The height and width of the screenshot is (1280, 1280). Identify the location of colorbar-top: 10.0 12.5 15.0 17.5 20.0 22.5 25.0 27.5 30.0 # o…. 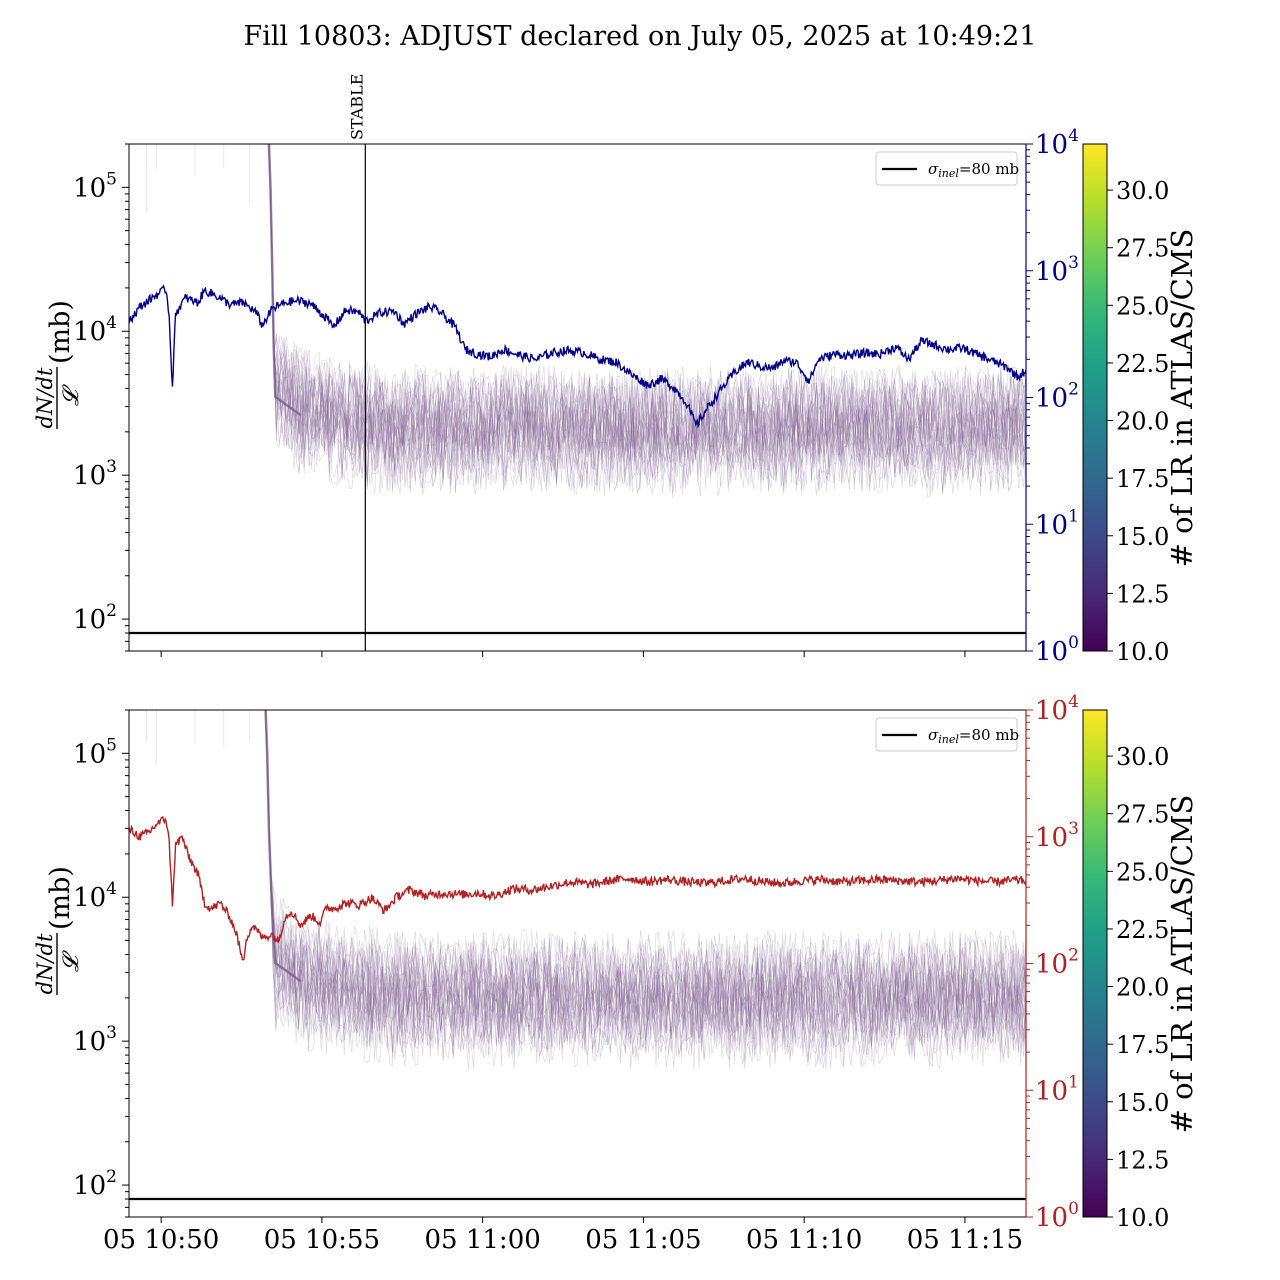
(1140, 404).